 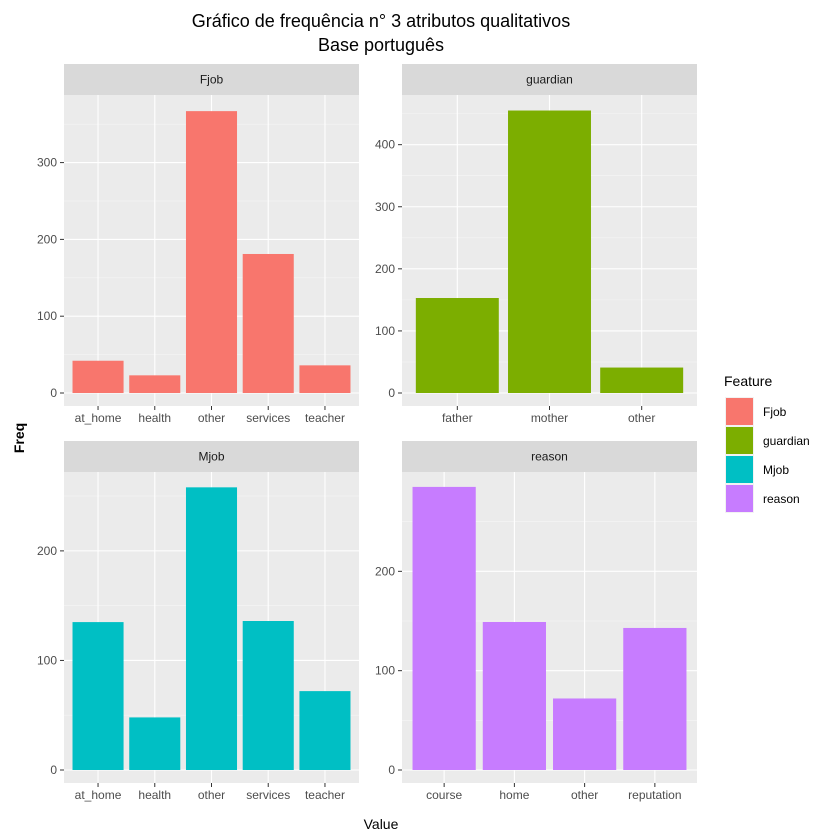 I want to click on x-tick-label: mother, so click(x=549, y=418).